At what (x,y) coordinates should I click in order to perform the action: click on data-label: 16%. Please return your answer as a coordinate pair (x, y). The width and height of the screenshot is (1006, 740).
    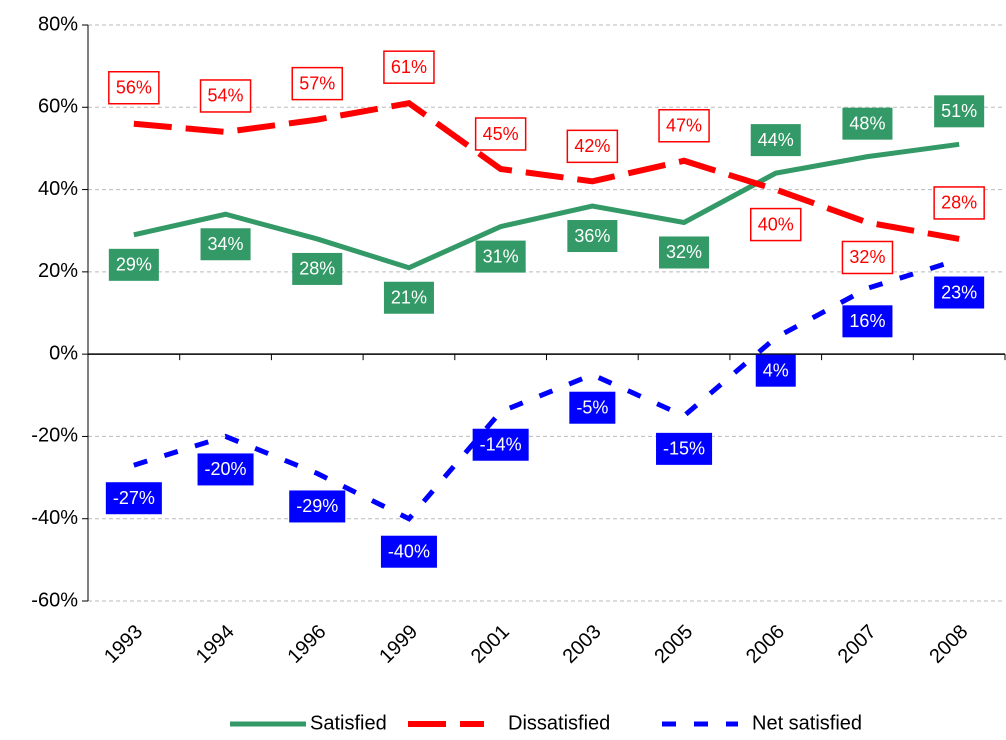
    Looking at the image, I should click on (867, 321).